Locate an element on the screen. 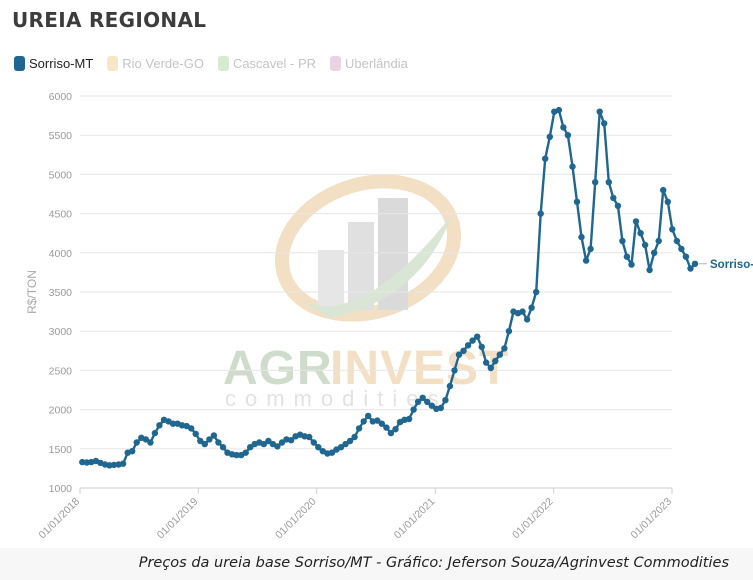 This screenshot has width=753, height=580. chart-title: UREIA REGIONAL is located at coordinates (109, 20).